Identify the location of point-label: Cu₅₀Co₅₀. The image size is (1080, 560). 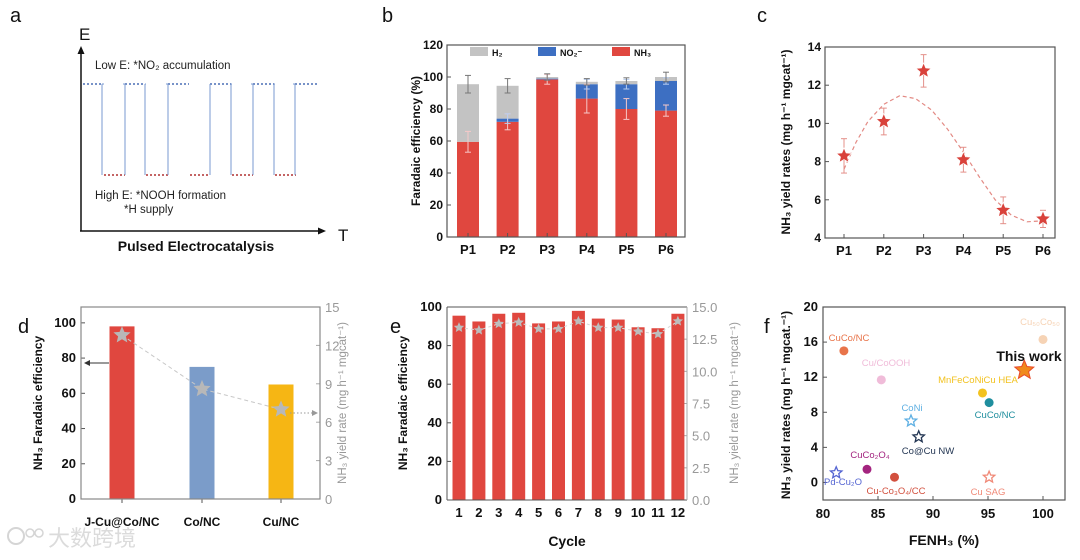
(1040, 322).